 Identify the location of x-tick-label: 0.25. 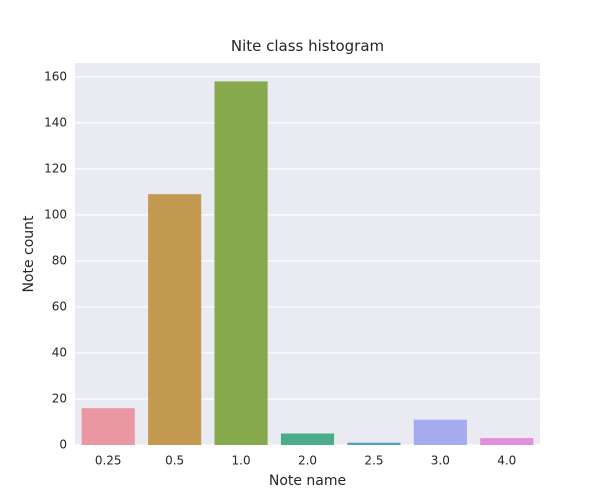
(108, 461).